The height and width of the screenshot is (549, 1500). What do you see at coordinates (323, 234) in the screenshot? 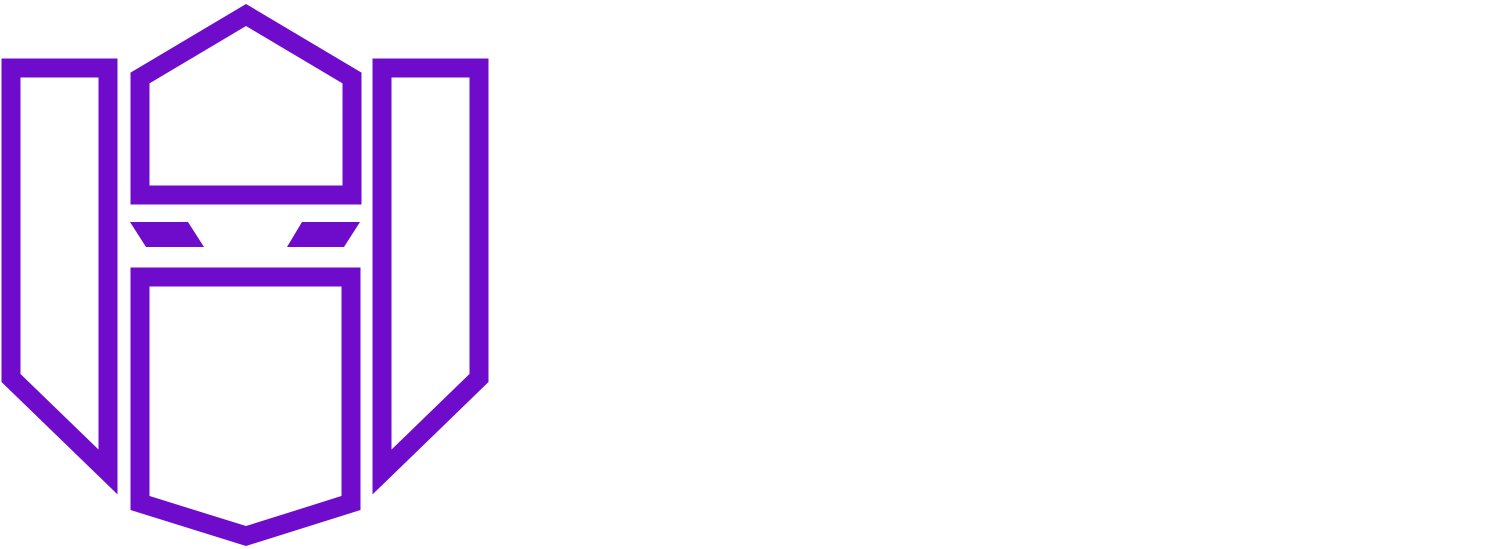
I see `right-eye` at bounding box center [323, 234].